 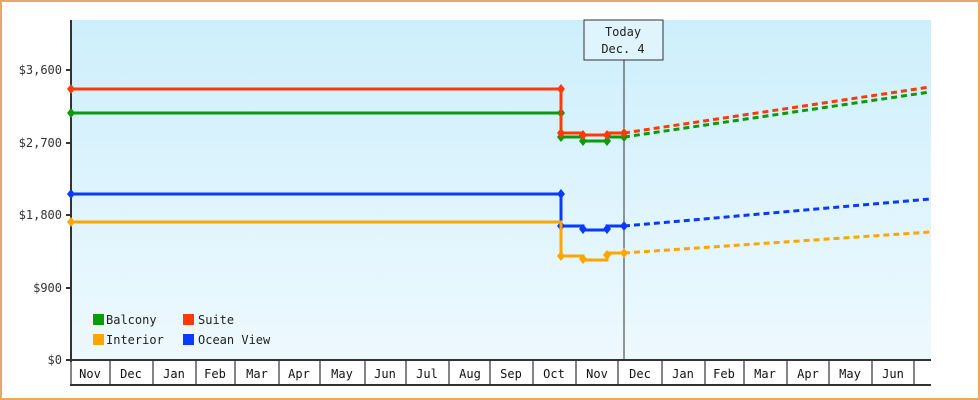 What do you see at coordinates (499, 211) in the screenshot?
I see `series-ocean-view` at bounding box center [499, 211].